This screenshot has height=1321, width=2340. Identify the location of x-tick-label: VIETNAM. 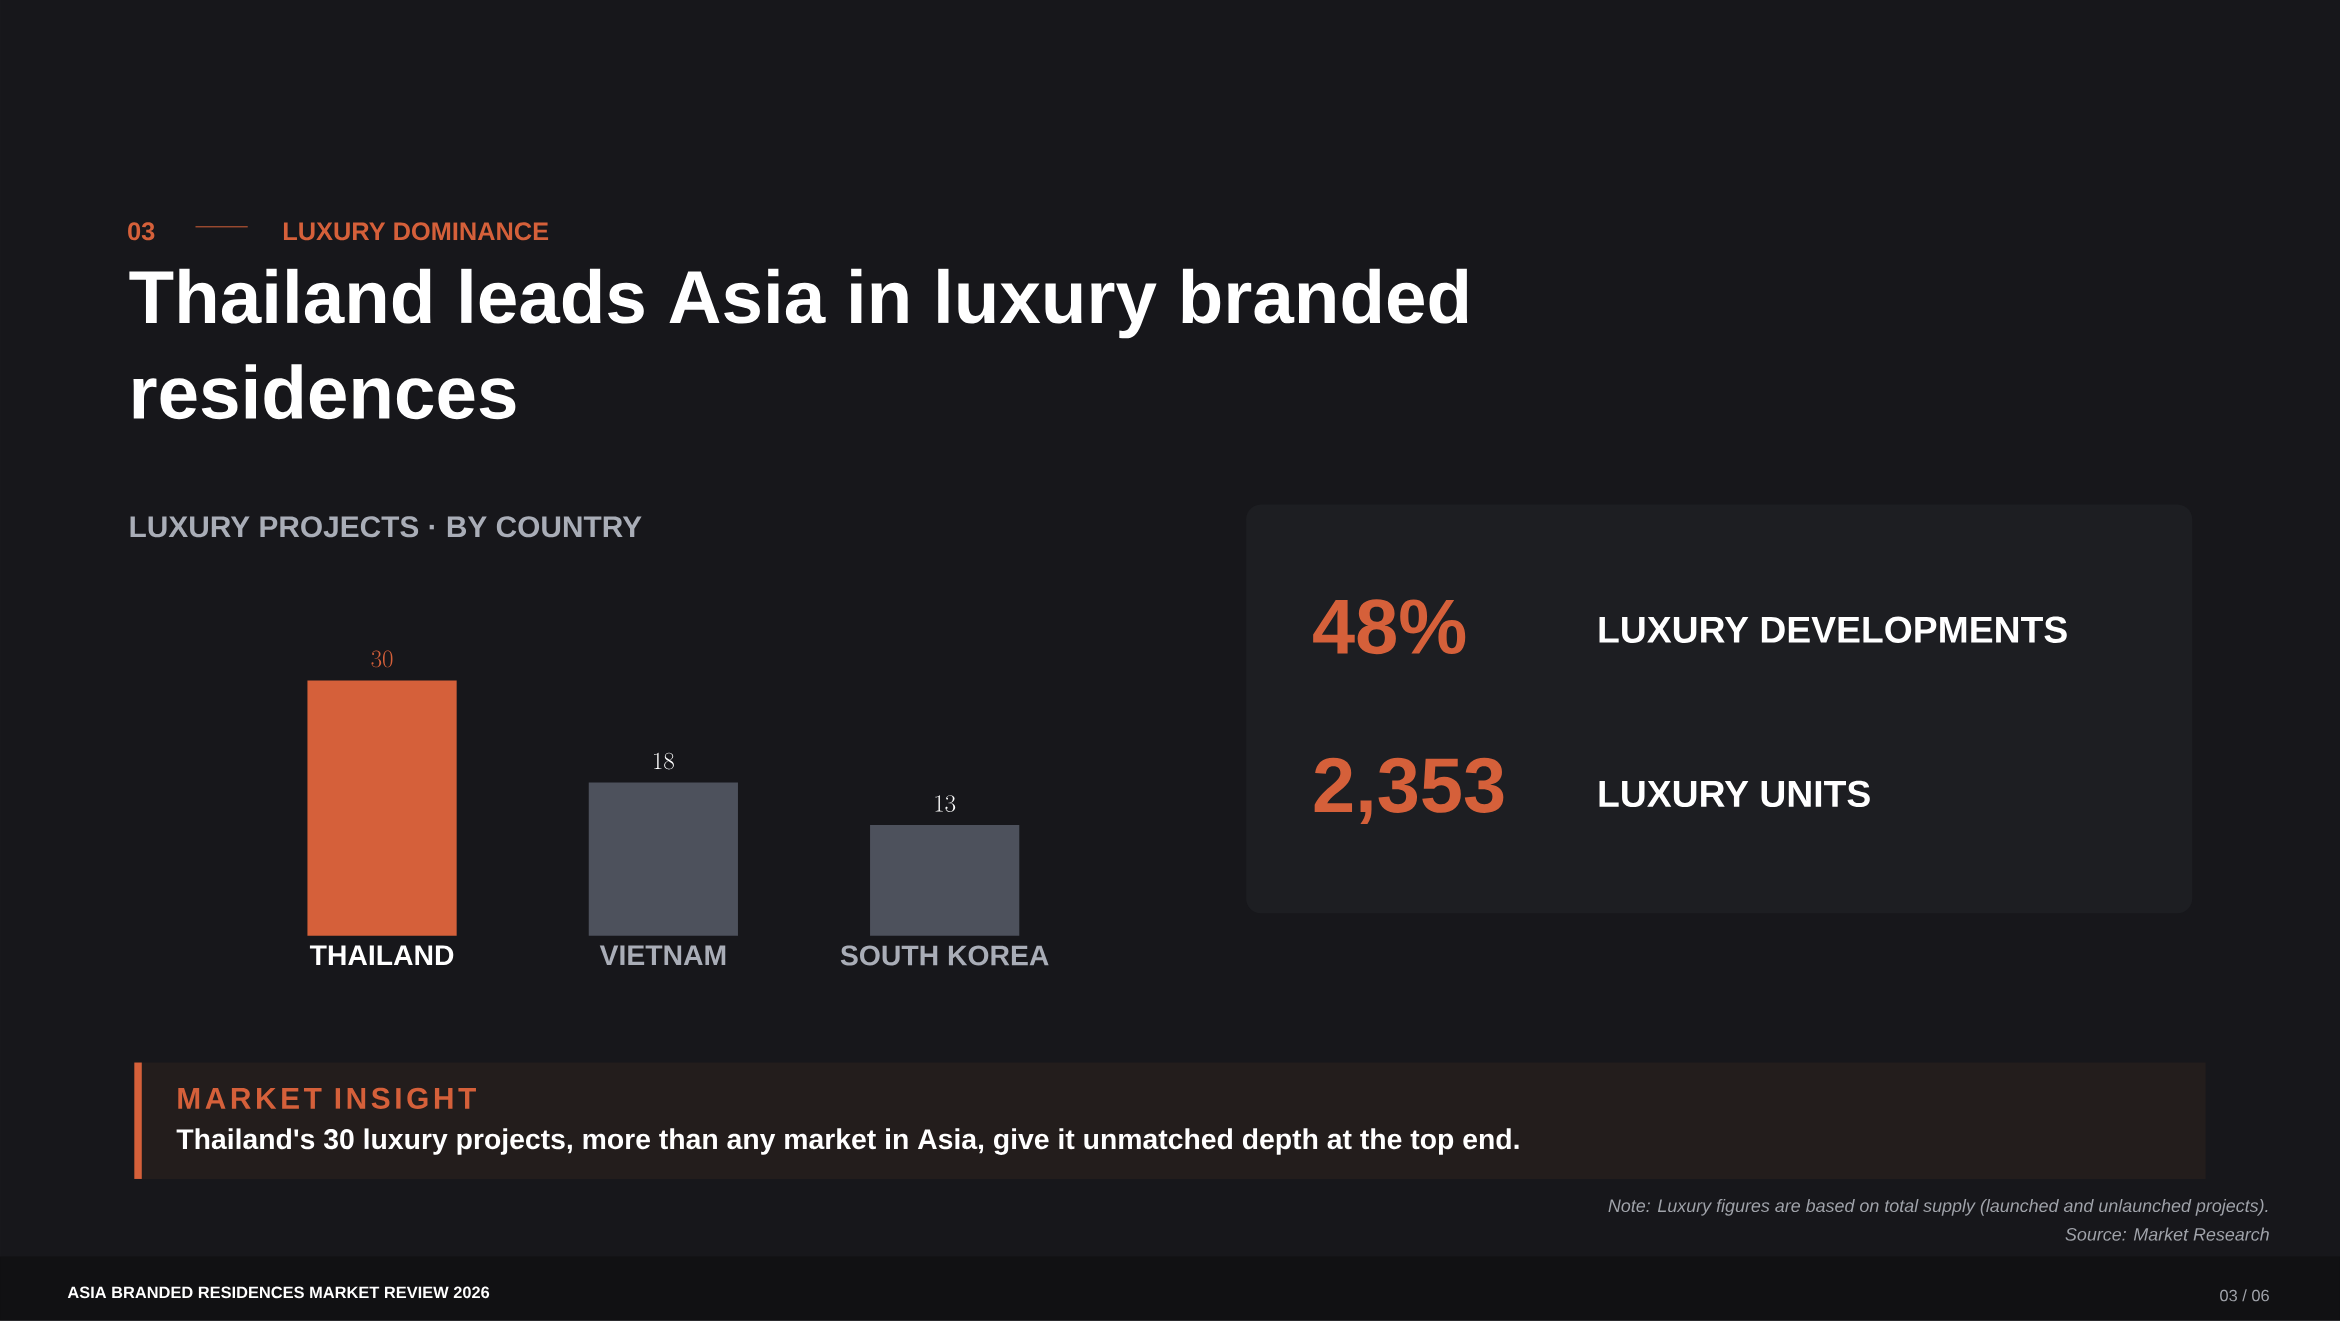
(662, 955).